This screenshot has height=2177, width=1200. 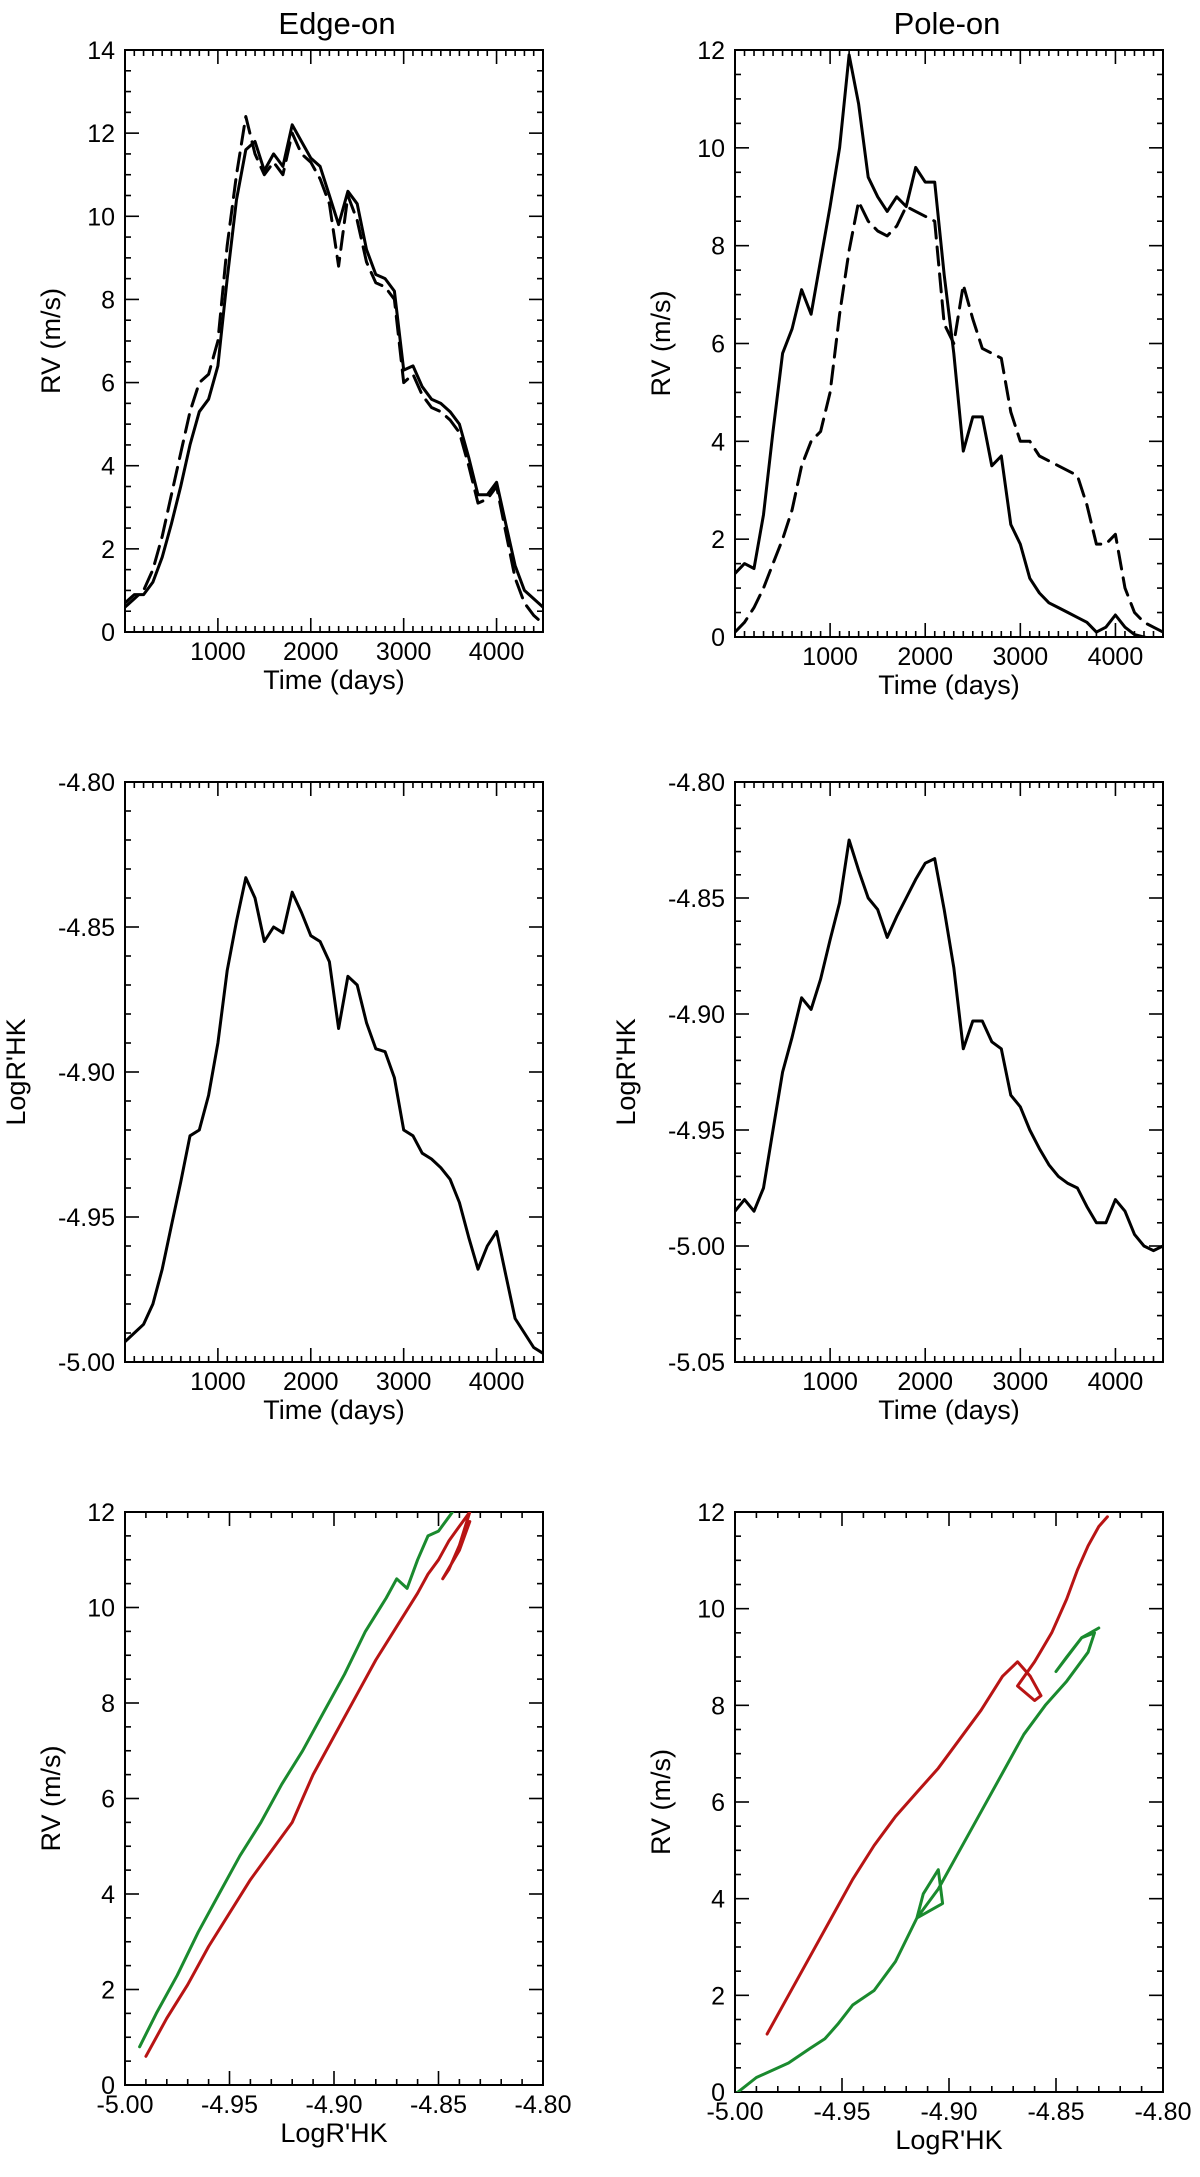 I want to click on column-title-edge-on: Edge-on, so click(x=336, y=23).